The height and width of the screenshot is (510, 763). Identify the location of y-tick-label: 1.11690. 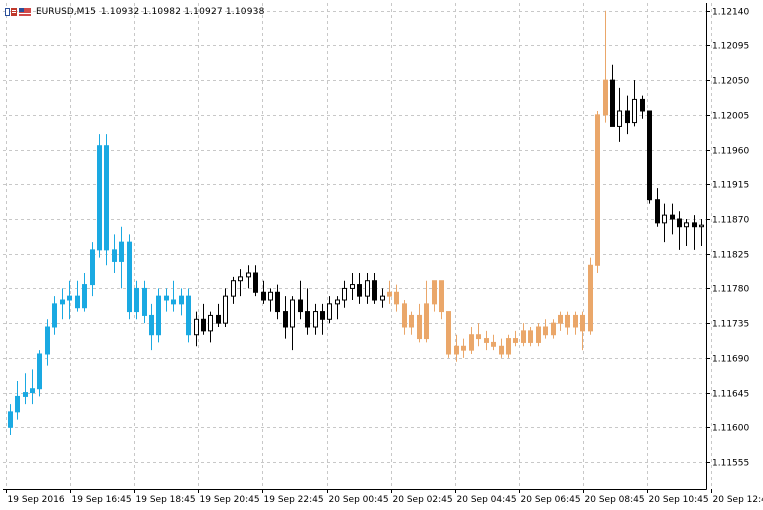
(730, 360).